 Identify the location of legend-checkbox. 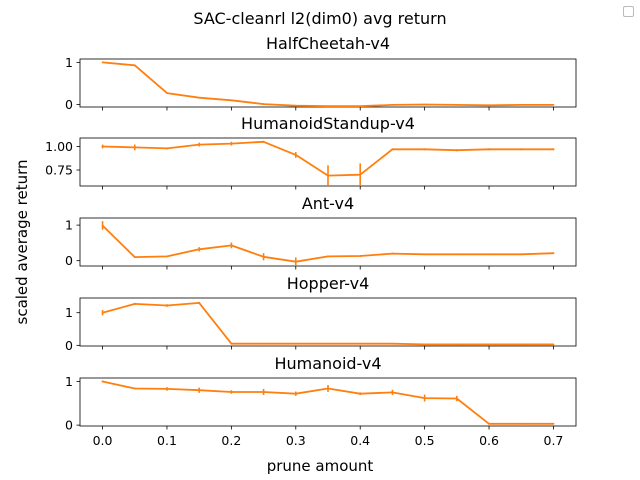
(628, 11).